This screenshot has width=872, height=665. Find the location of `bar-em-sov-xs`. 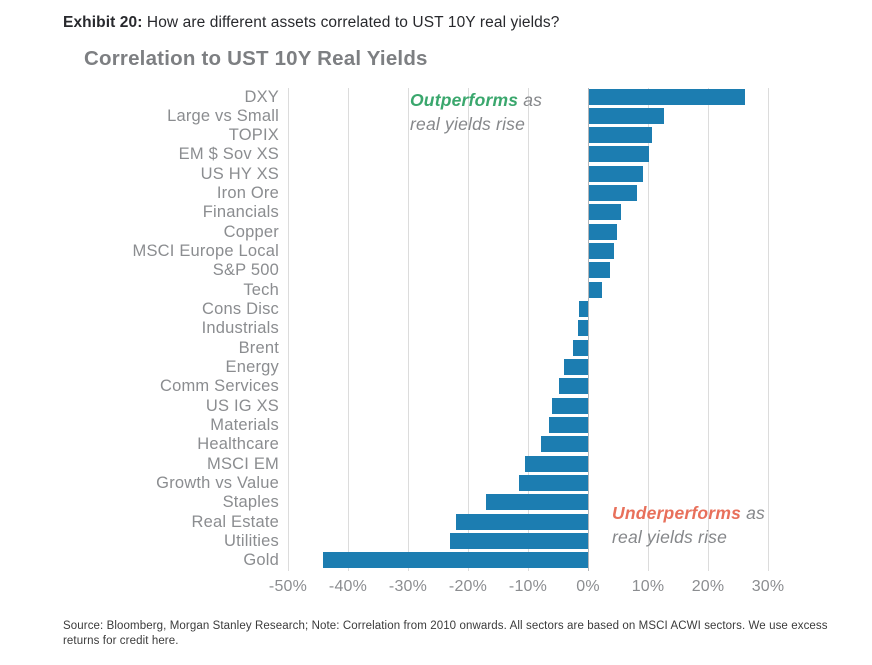

bar-em-sov-xs is located at coordinates (619, 154).